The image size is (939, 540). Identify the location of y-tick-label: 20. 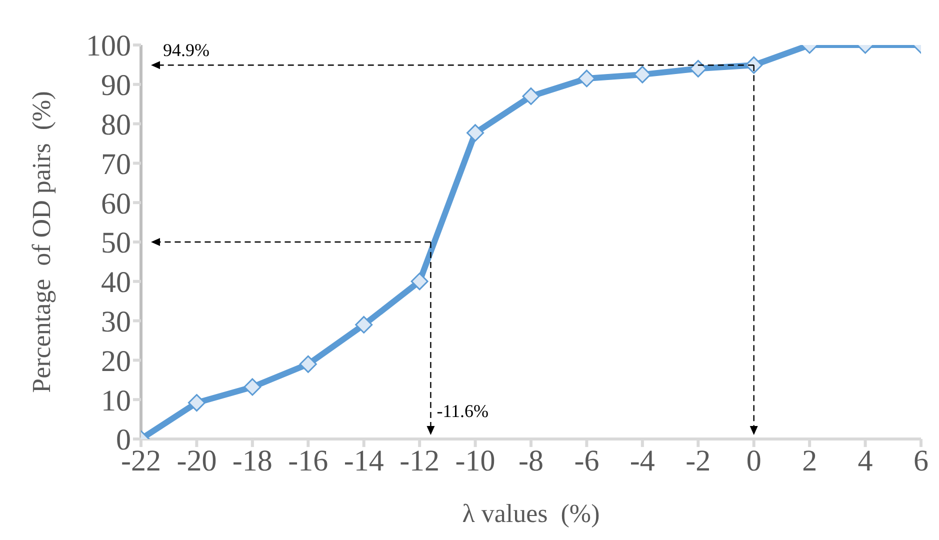
(116, 361).